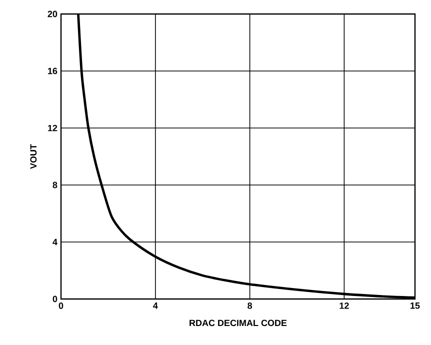  I want to click on y-tick-label: 16, so click(53, 71).